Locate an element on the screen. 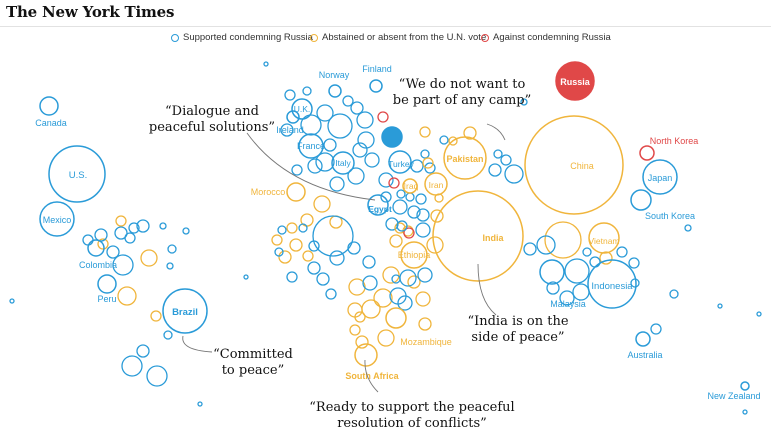 Image resolution: width=771 pixels, height=439 pixels. country-label: Brazil is located at coordinates (185, 312).